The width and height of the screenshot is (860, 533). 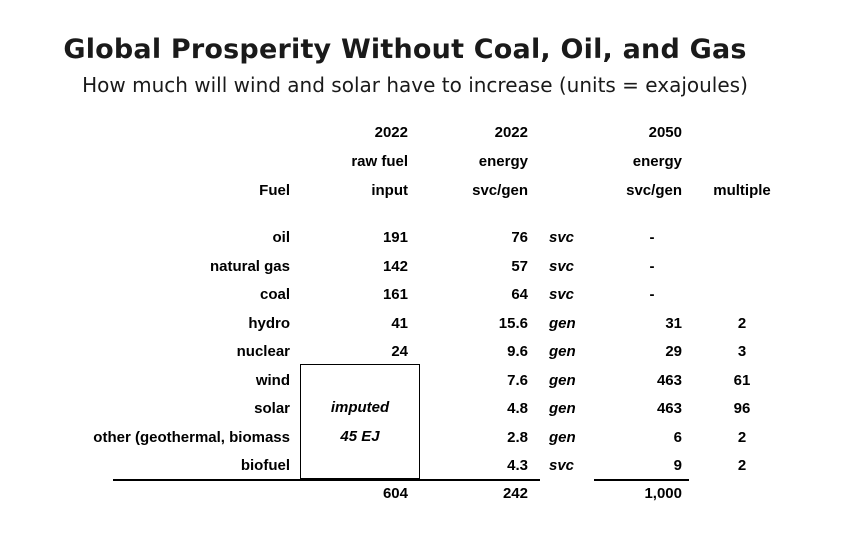 What do you see at coordinates (641, 480) in the screenshot?
I see `total-divider-2050` at bounding box center [641, 480].